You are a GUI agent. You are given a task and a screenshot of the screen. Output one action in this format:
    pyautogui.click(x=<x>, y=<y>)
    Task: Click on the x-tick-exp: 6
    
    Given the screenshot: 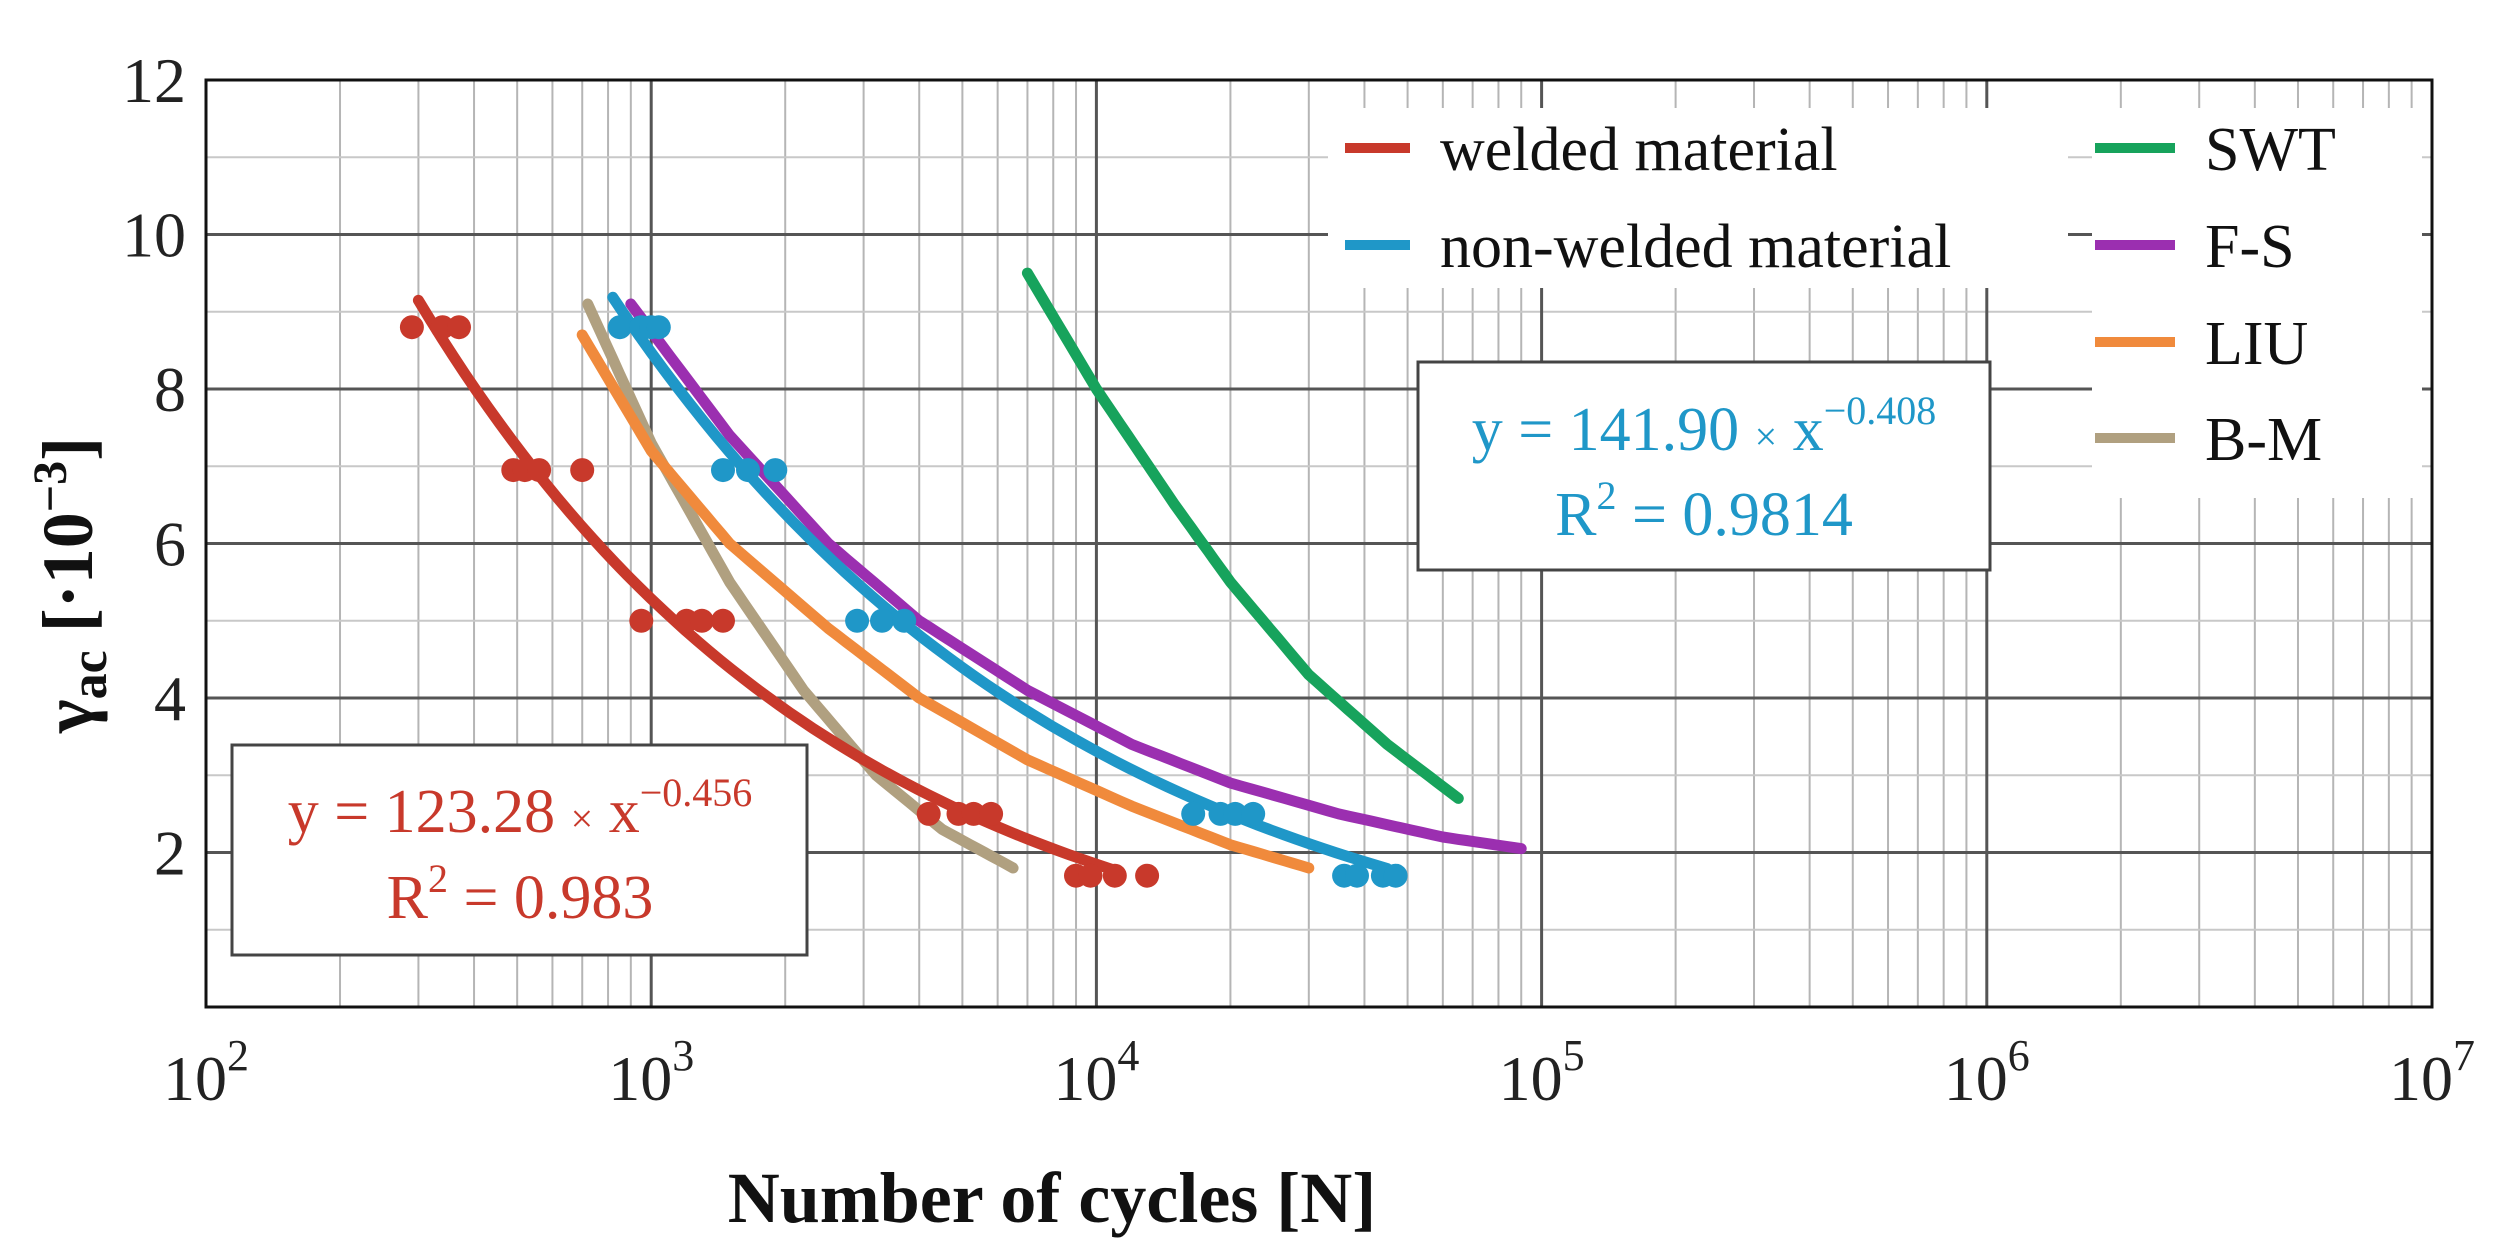 What is the action you would take?
    pyautogui.click(x=2019, y=1055)
    